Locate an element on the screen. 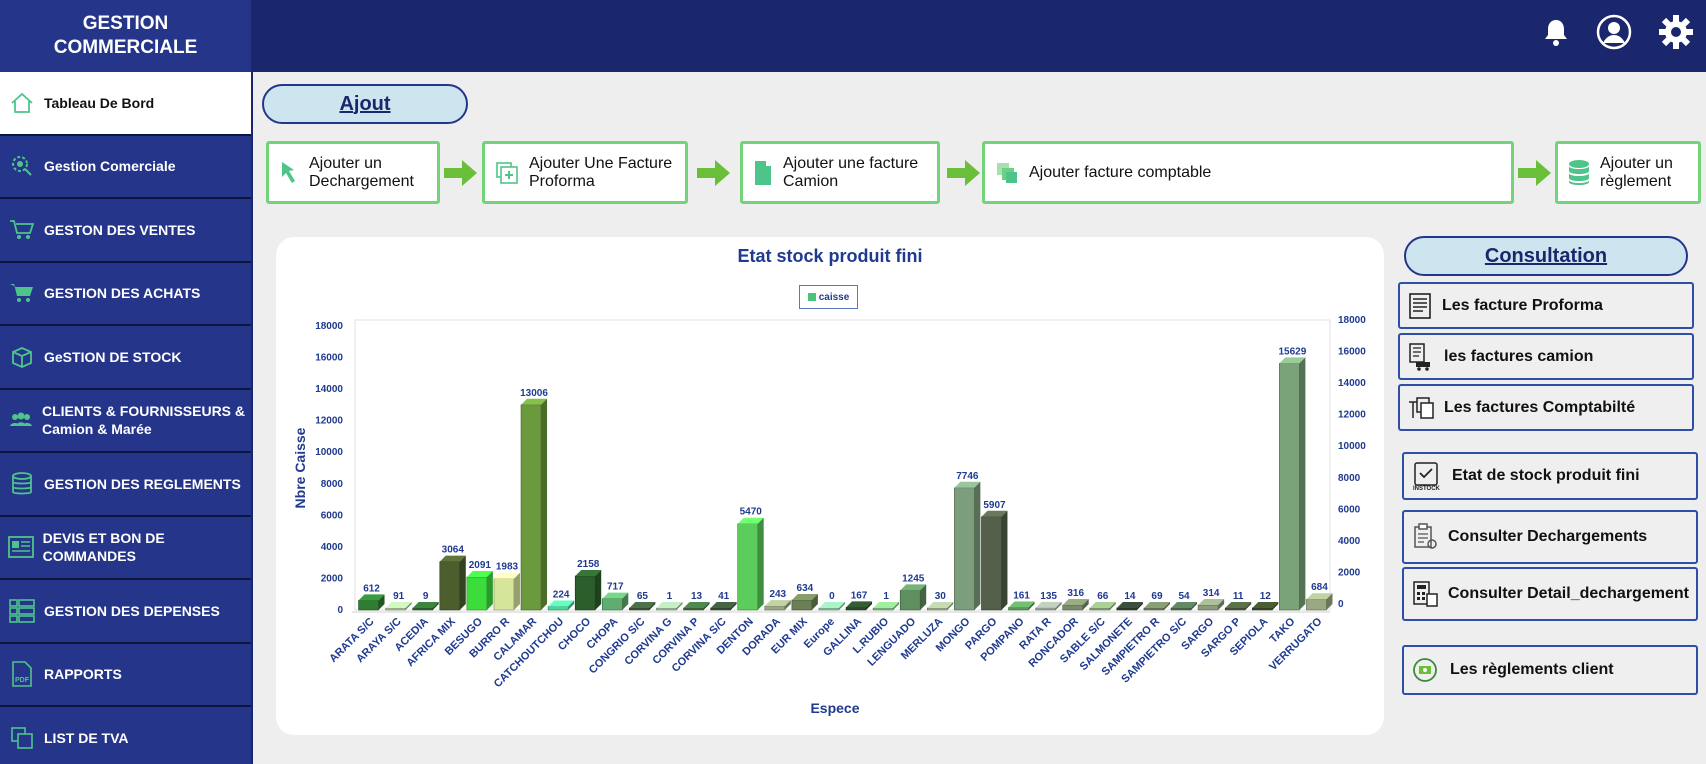  sidebar-item-achats: GESTION DES ACHATS is located at coordinates (125, 294).